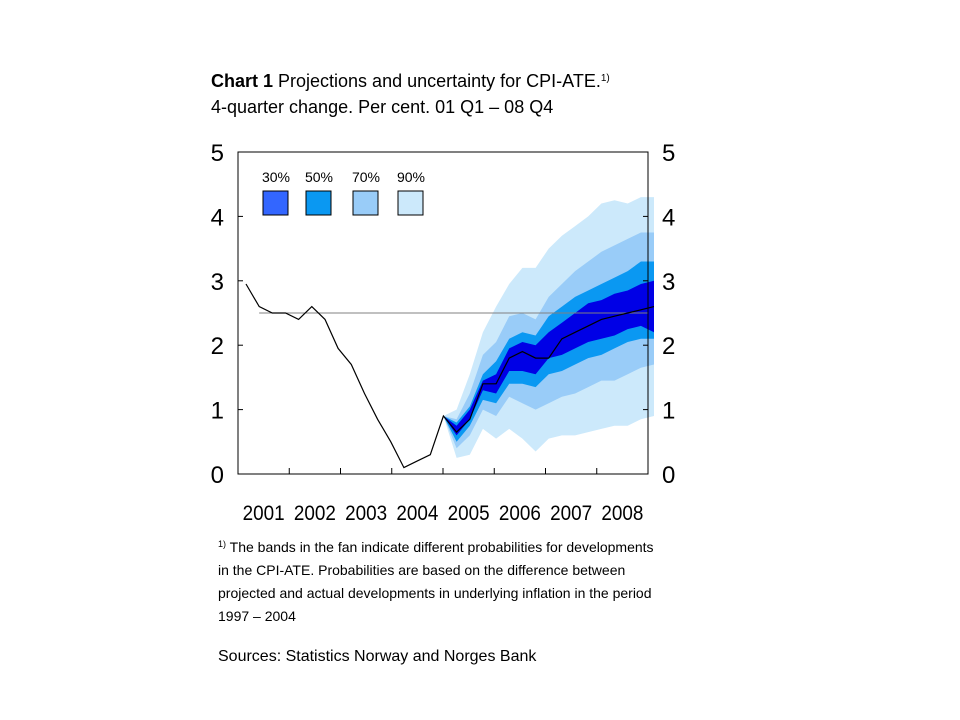 The height and width of the screenshot is (720, 960). I want to click on title-footnote-marker: 1), so click(605, 78).